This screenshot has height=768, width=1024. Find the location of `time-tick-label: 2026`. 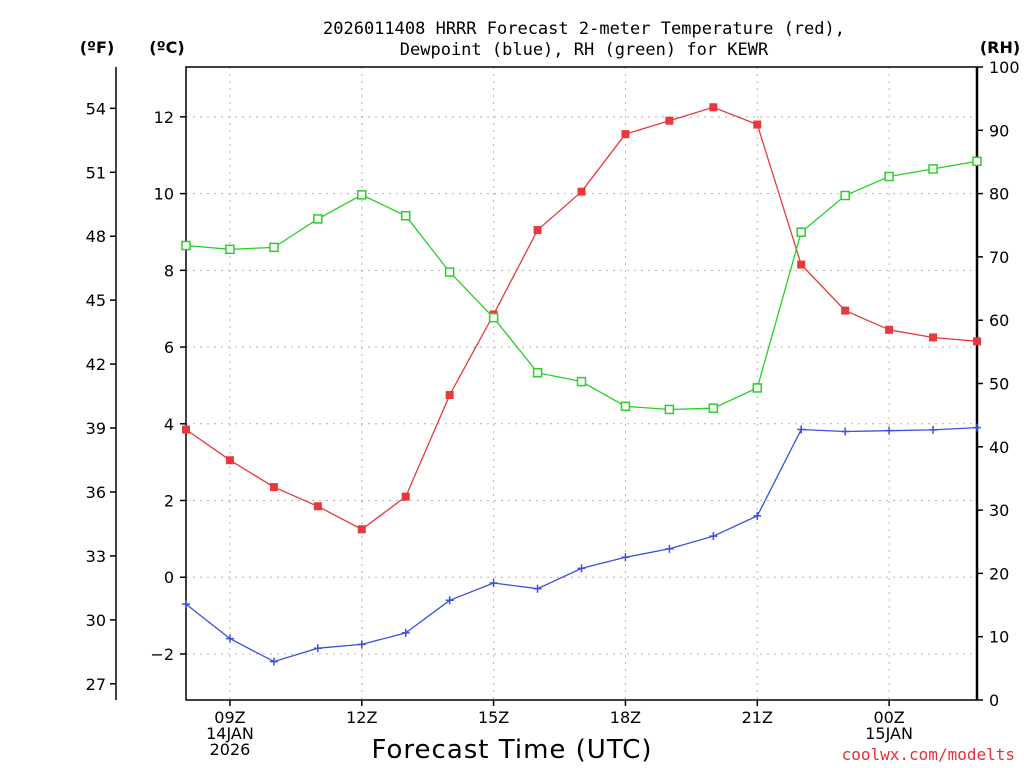

time-tick-label: 2026 is located at coordinates (230, 749).